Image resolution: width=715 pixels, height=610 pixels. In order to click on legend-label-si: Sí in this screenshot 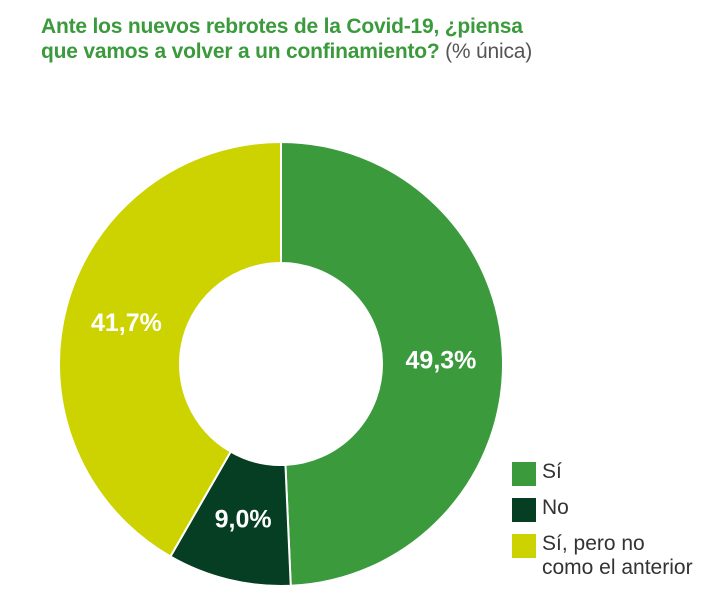, I will do `click(552, 472)`.